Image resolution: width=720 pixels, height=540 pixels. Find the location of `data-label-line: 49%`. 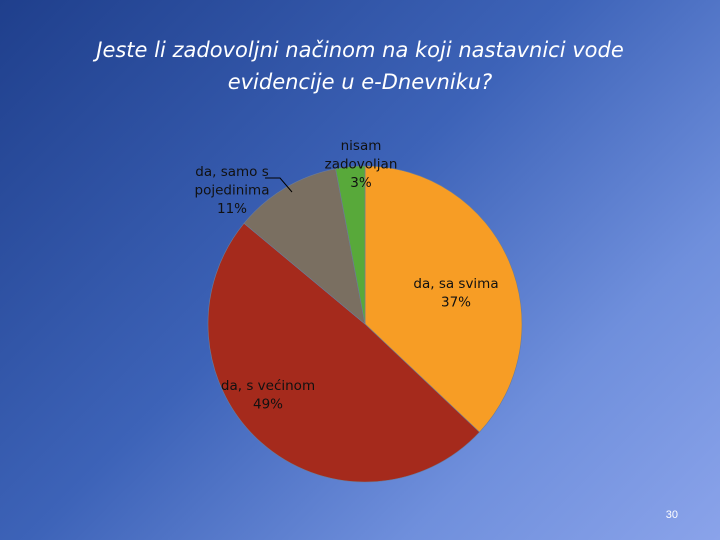

data-label-line: 49% is located at coordinates (268, 405).